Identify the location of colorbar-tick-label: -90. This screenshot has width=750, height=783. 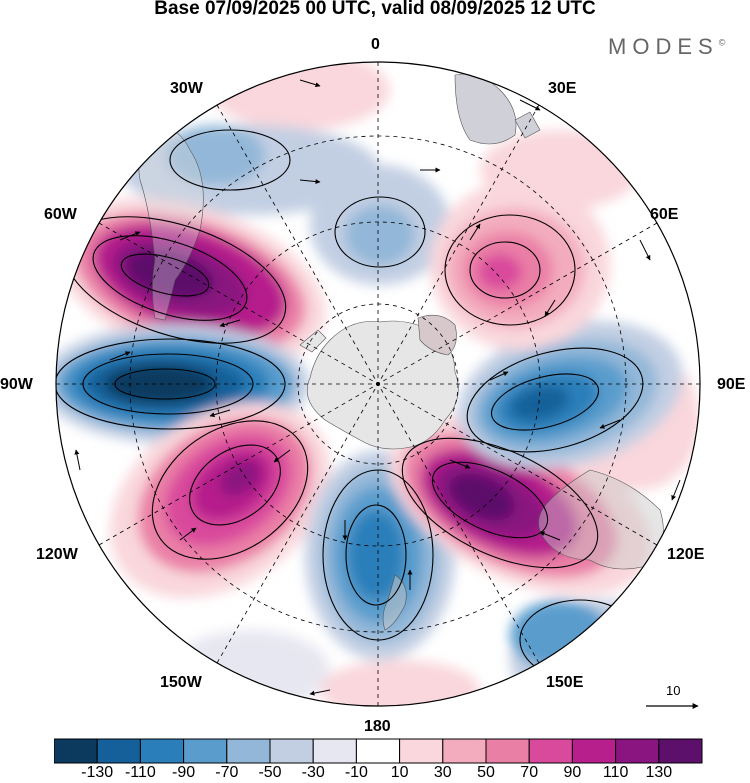
(184, 772).